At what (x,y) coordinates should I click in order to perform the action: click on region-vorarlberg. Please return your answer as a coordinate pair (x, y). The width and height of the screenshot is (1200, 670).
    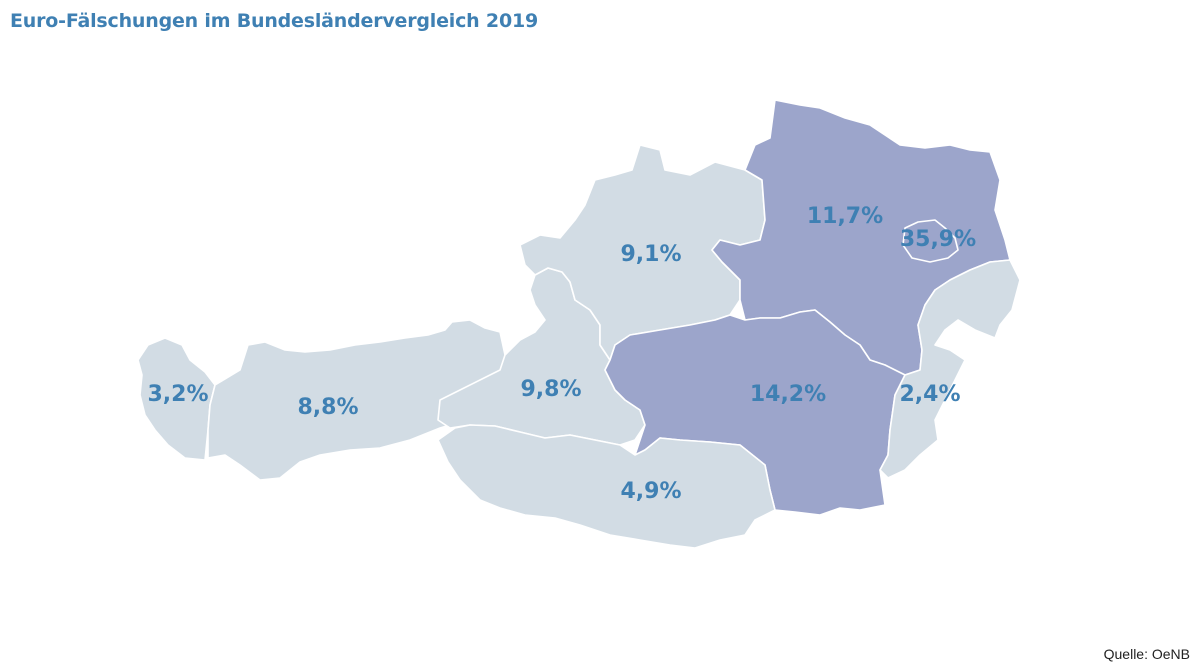
    Looking at the image, I should click on (176, 399).